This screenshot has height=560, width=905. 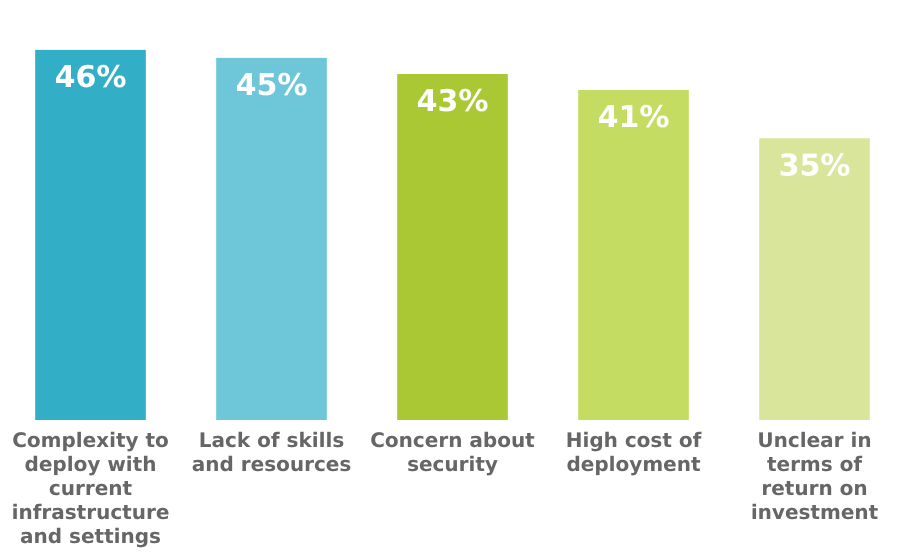 I want to click on x-tick-label: Unclear in terms of return on investment, so click(x=814, y=476).